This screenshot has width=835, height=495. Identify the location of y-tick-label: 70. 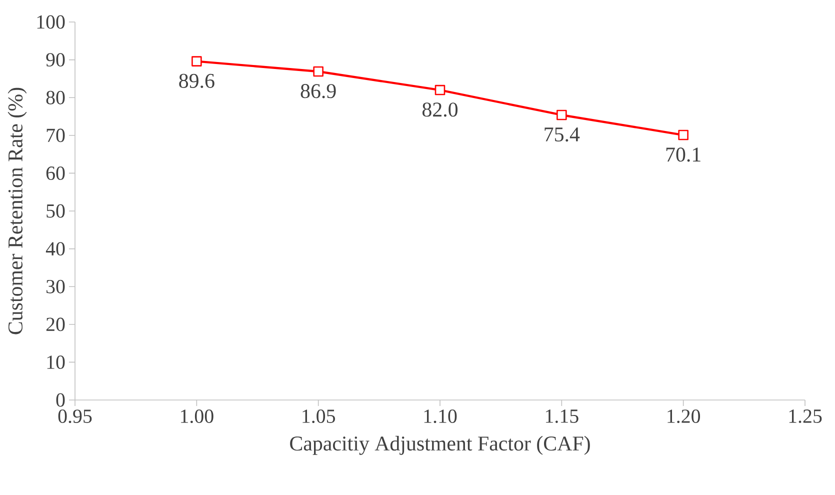
(55, 135).